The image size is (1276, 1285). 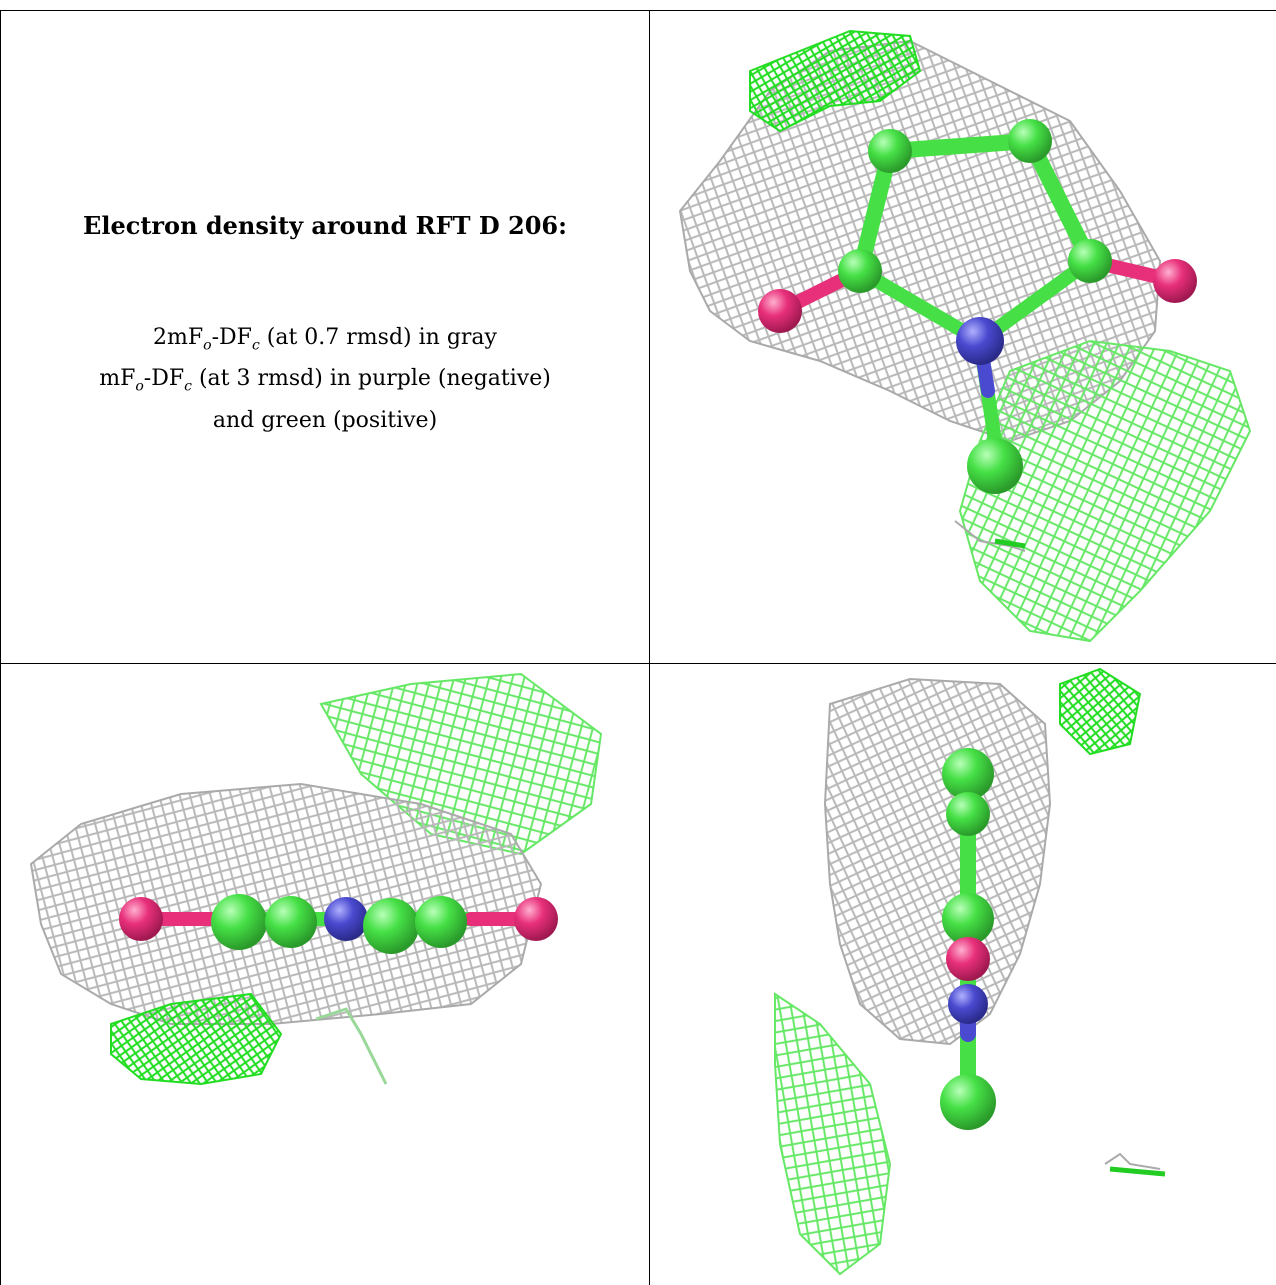 I want to click on table-divider-horizontal, so click(x=638, y=663).